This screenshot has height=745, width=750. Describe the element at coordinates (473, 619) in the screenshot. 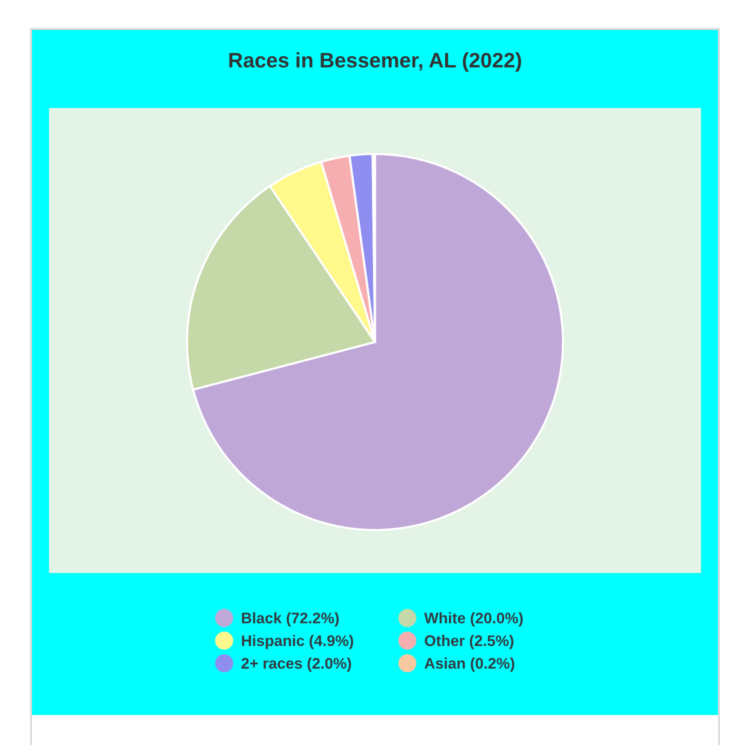

I see `legend-label: White (20.0%)` at that location.